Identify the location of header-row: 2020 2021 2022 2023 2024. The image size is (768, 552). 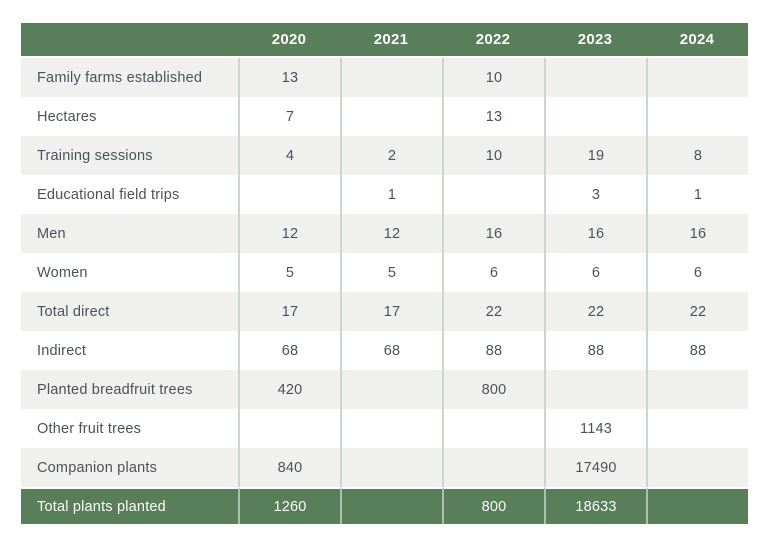
(384, 40).